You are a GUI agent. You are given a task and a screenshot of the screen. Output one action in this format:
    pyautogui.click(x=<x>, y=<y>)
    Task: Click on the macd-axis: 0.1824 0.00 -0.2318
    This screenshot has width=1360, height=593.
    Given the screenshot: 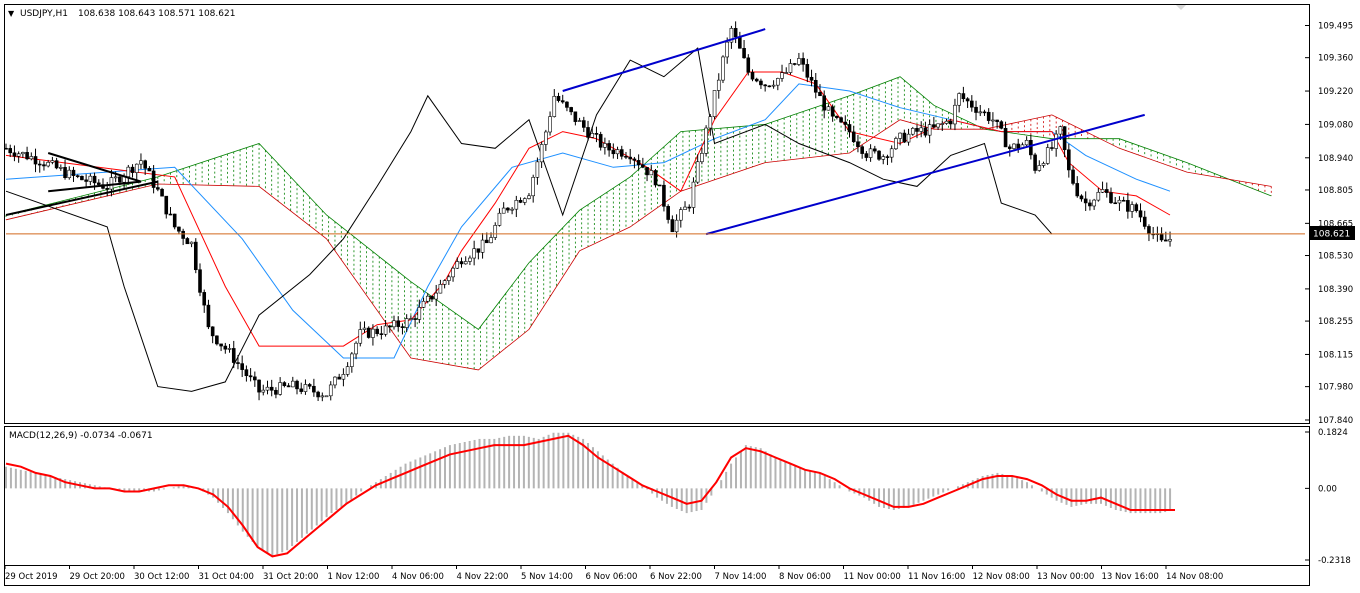 What is the action you would take?
    pyautogui.click(x=1328, y=497)
    